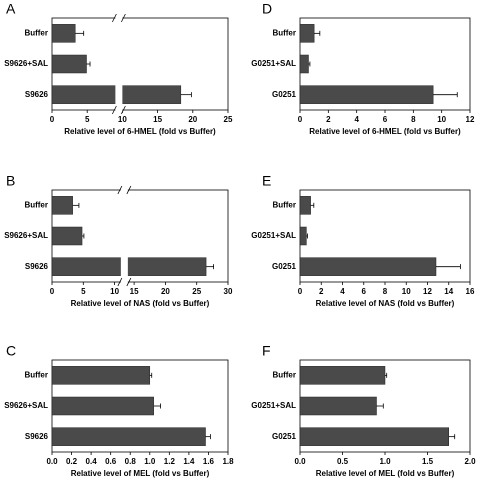 The image size is (480, 494). Describe the element at coordinates (11, 351) in the screenshot. I see `panel-label: C` at that location.